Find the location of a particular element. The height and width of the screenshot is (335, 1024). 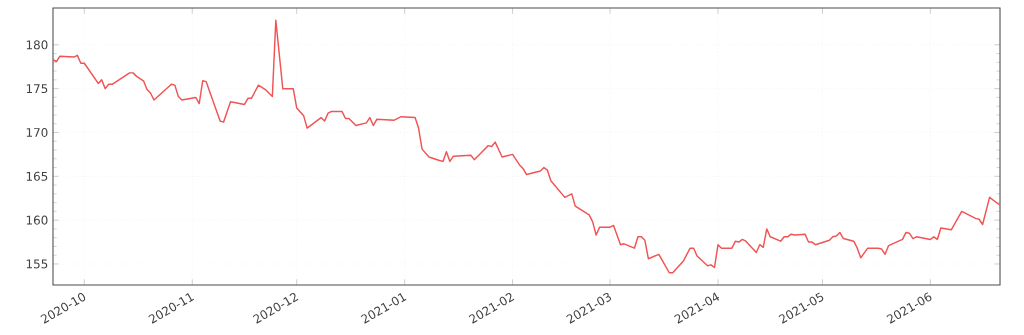

y-tick-label: 180 is located at coordinates (37, 45).